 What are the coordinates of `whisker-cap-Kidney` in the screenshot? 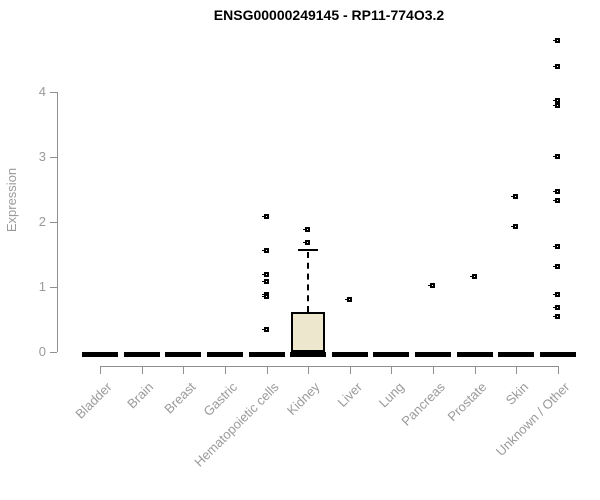 It's located at (308, 249).